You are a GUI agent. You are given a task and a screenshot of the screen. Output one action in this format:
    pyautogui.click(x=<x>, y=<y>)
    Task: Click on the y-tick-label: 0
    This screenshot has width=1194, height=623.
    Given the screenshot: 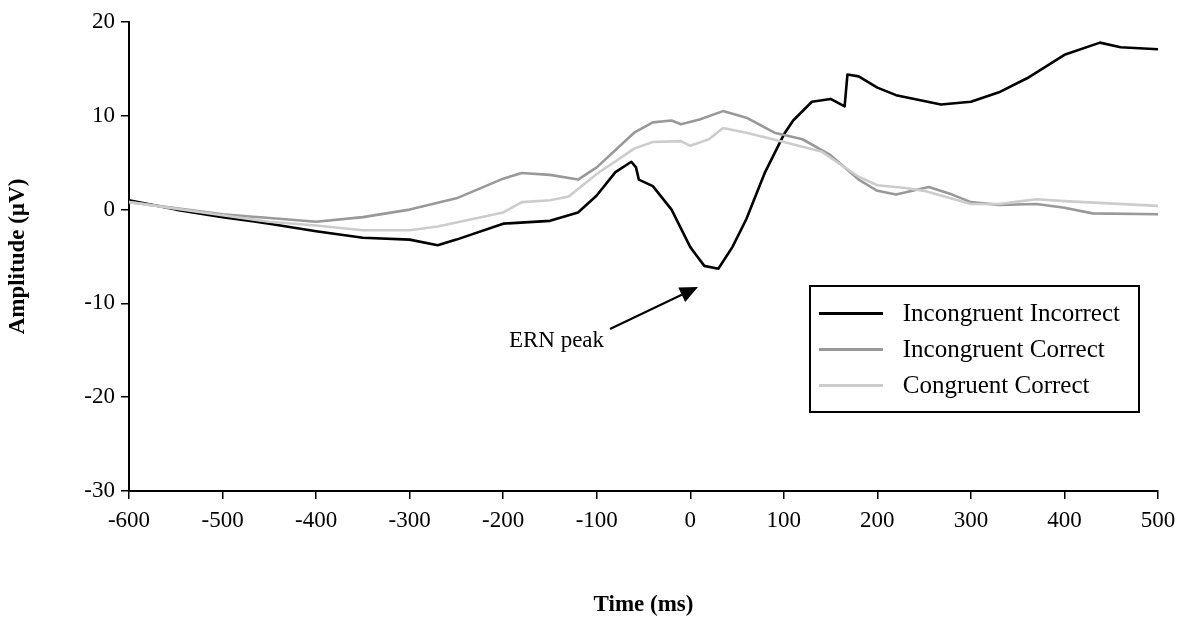 What is the action you would take?
    pyautogui.click(x=109, y=208)
    